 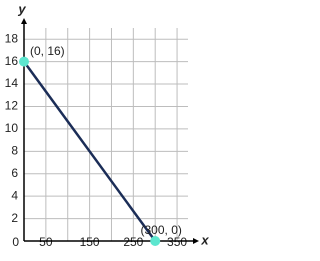 I want to click on y-axis-arrow, so click(x=24, y=21).